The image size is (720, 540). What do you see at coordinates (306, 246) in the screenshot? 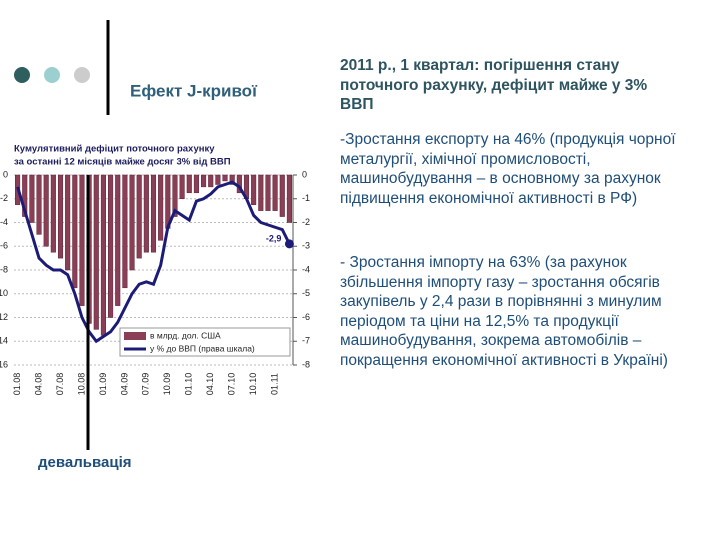
I see `y2-tick-label: -3` at bounding box center [306, 246].